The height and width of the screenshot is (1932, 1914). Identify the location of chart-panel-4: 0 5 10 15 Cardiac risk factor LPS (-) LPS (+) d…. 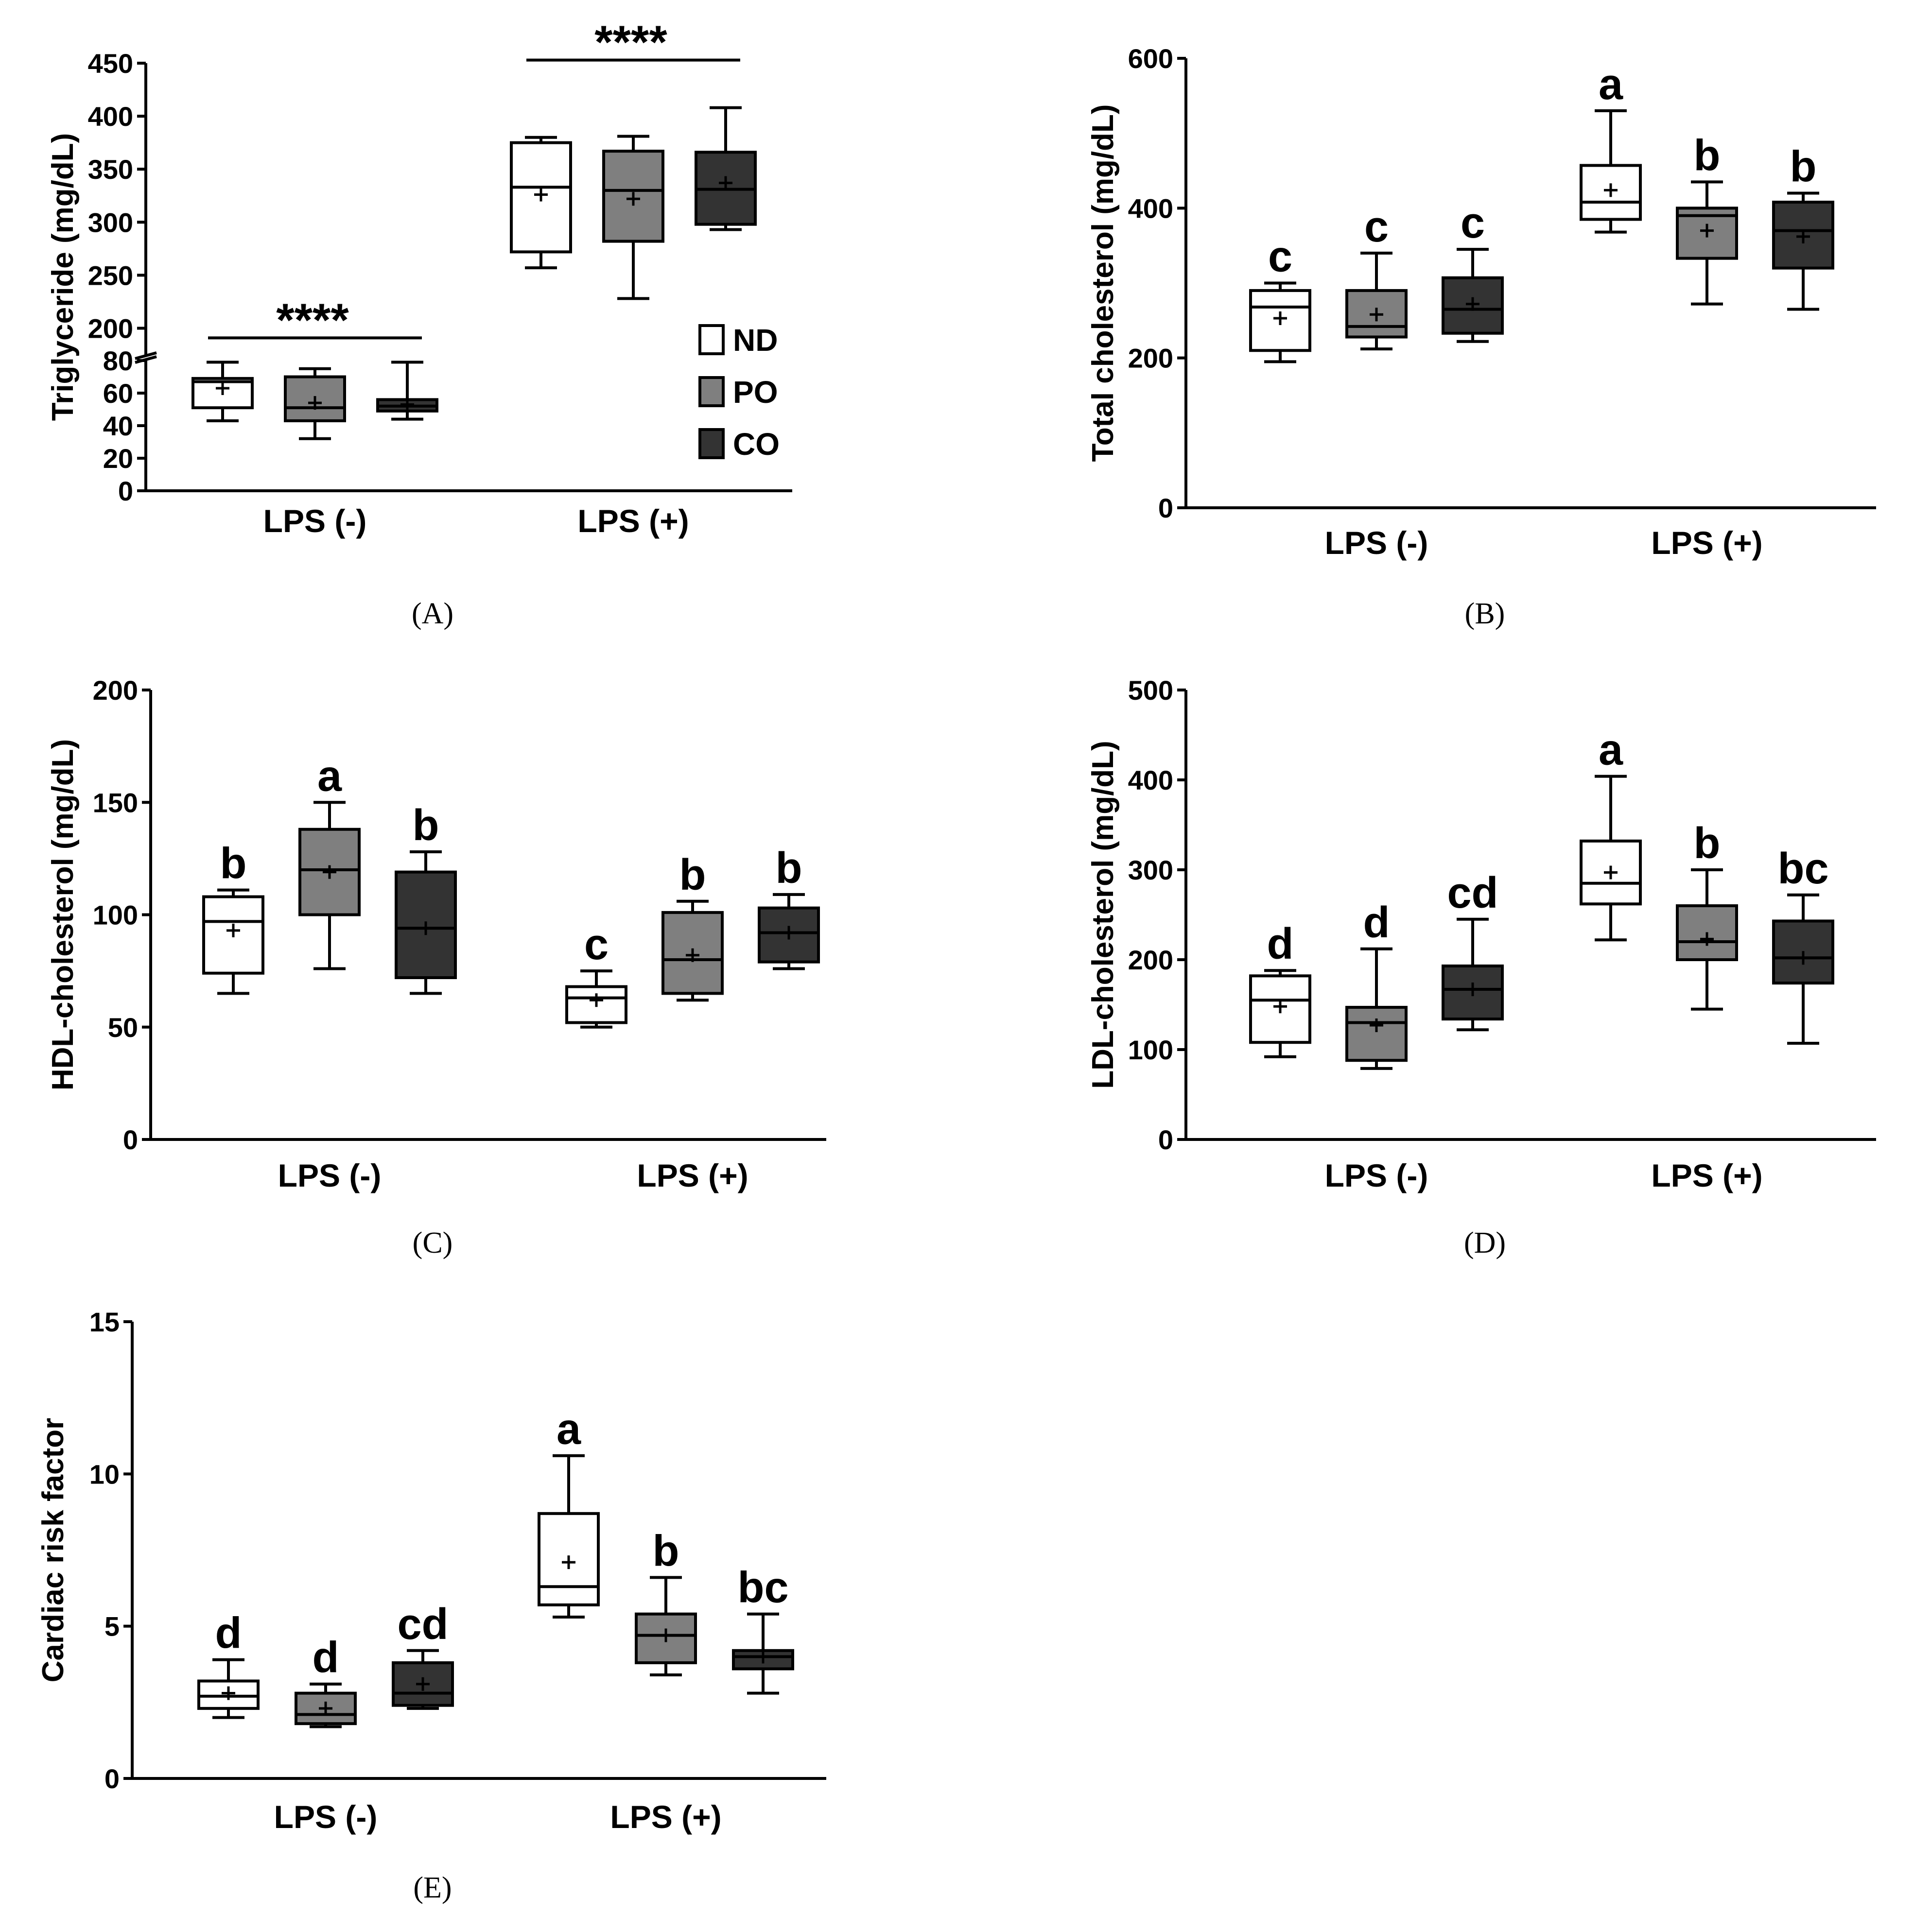
(431, 1605).